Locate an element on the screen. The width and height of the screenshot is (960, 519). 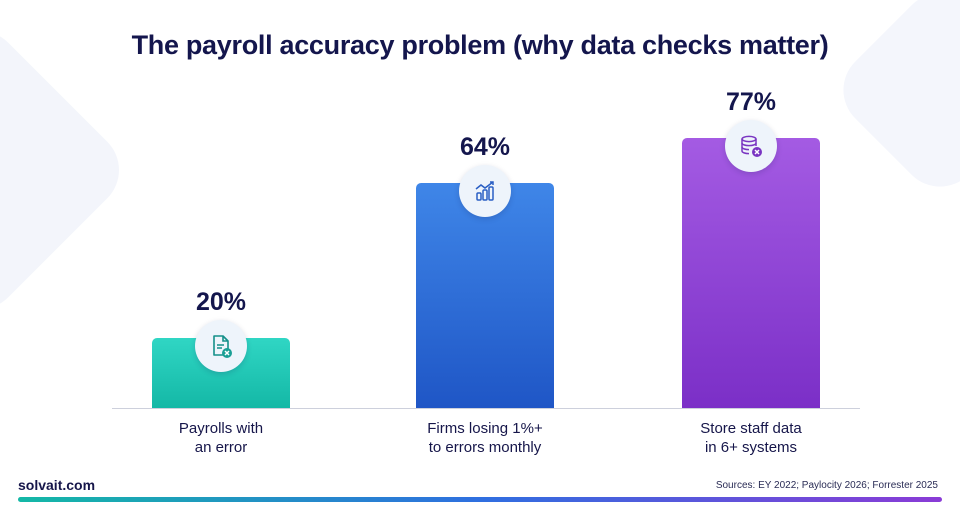
background-shape-left is located at coordinates (68, 170).